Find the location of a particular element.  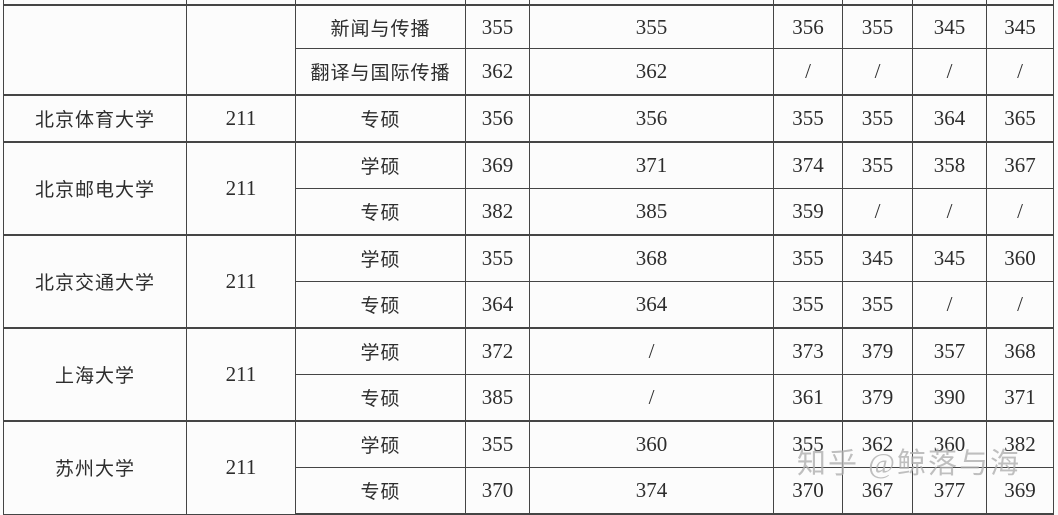

university-cell: 苏州大学 is located at coordinates (95, 467).